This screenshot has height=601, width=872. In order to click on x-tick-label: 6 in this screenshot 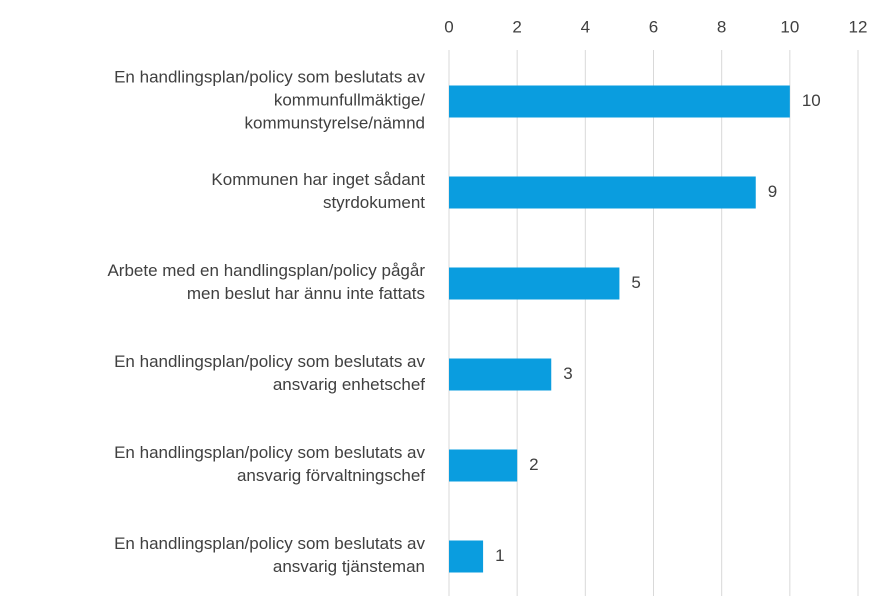, I will do `click(653, 26)`.